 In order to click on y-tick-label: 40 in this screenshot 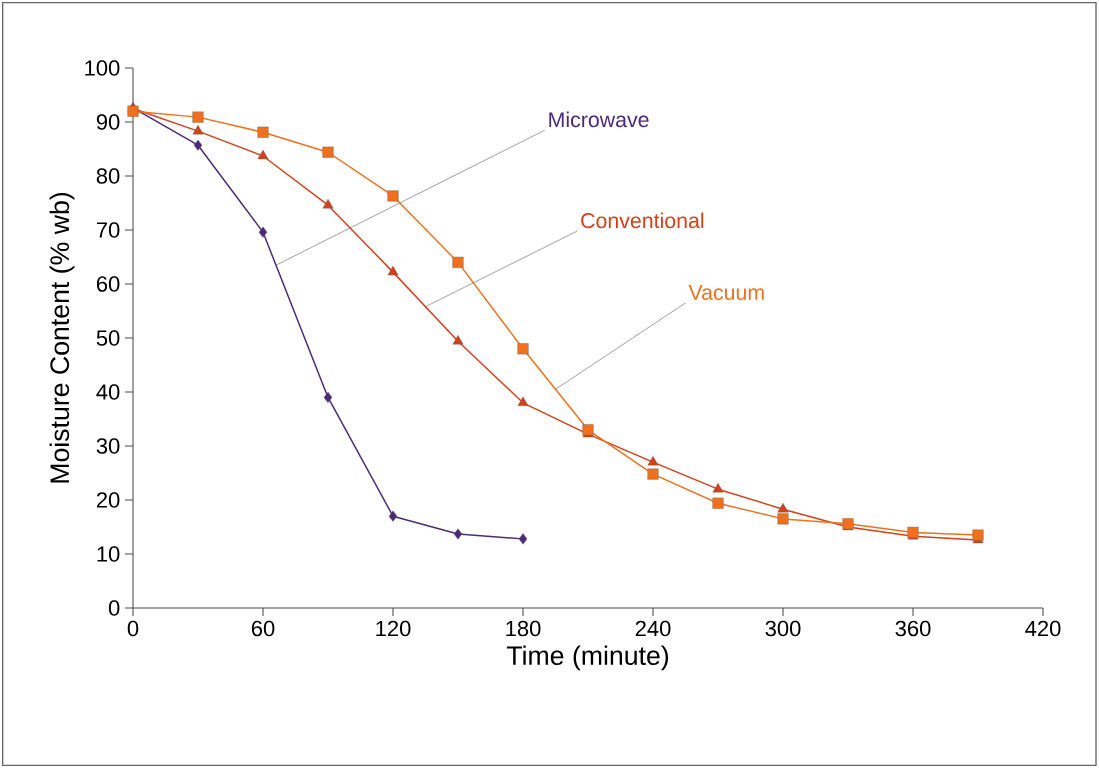, I will do `click(108, 392)`.